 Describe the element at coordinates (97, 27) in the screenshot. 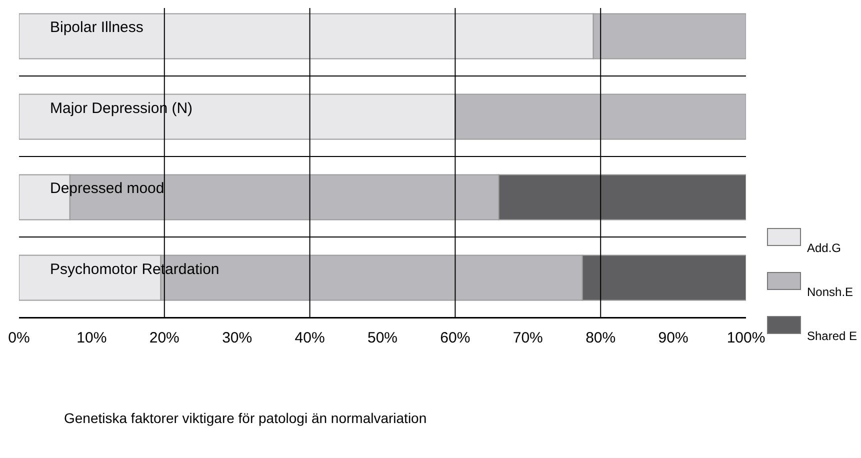

I see `y-tick-label: Bipolar Illness` at that location.